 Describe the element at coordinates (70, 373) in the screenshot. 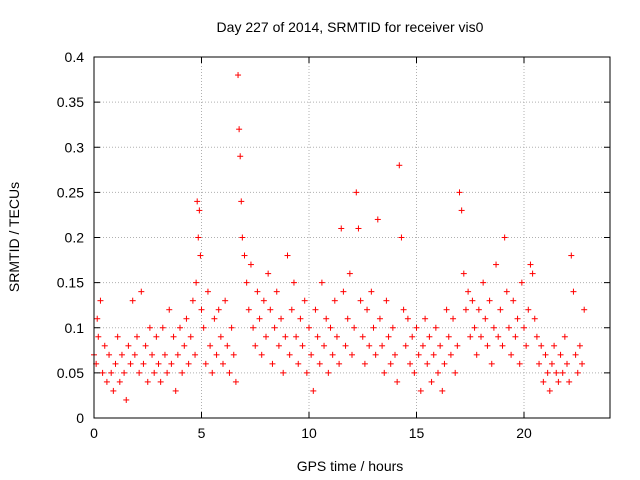

I see `y-tick-label: 0.05` at that location.